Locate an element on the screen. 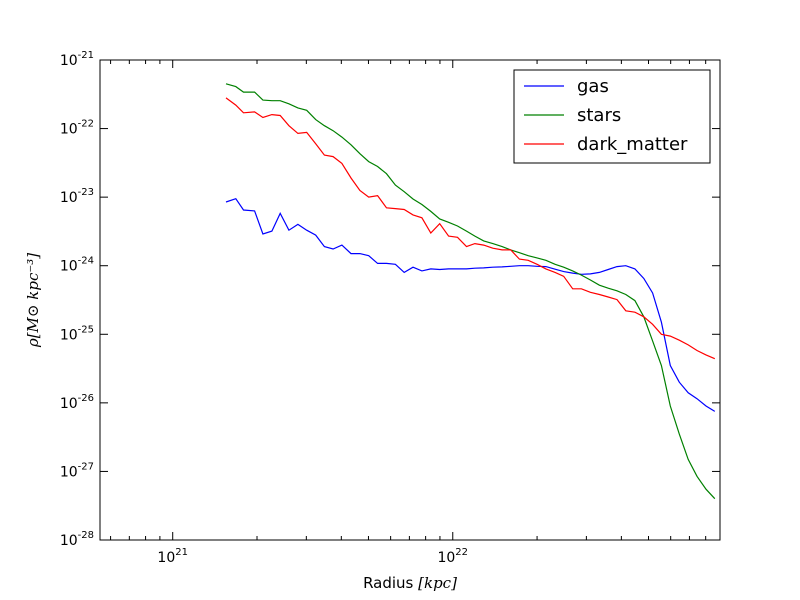  legend: gas stars dark_matter is located at coordinates (612, 116).